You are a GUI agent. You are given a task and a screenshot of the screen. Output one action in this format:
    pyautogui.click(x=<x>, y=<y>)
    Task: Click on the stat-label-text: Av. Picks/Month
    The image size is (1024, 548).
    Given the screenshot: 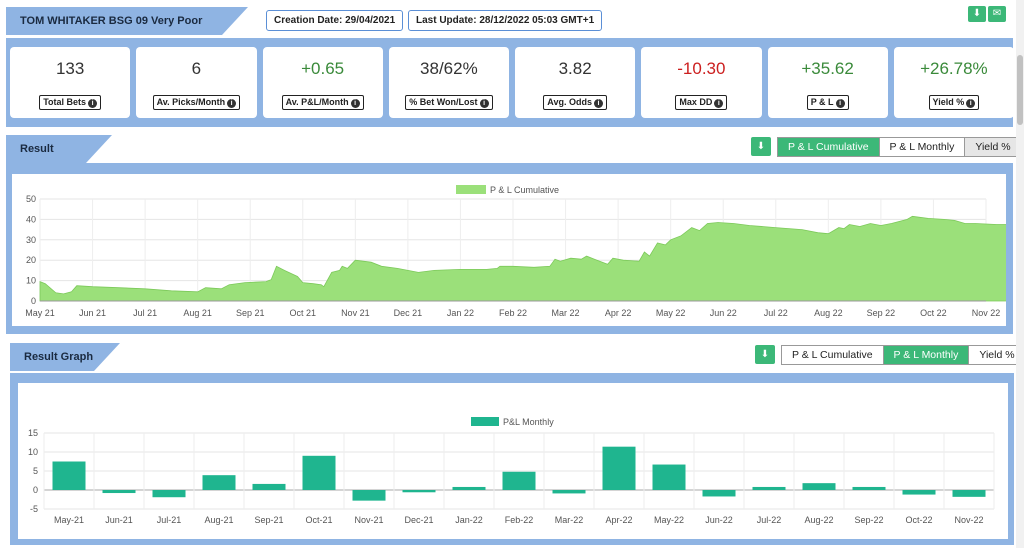 What is the action you would take?
    pyautogui.click(x=191, y=102)
    